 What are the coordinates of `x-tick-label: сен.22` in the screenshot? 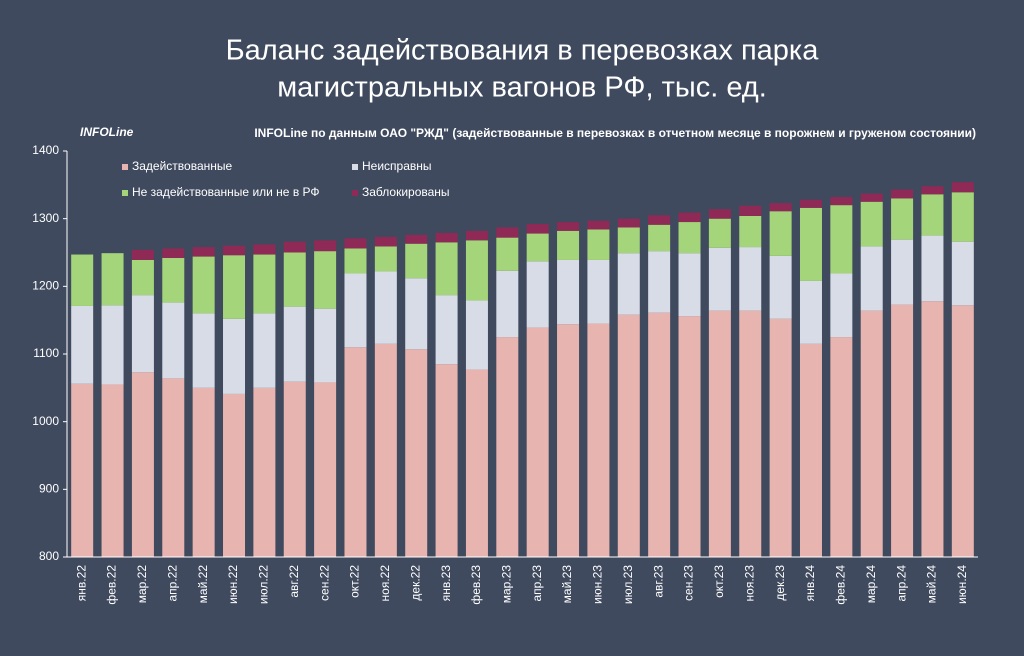 It's located at (324, 583).